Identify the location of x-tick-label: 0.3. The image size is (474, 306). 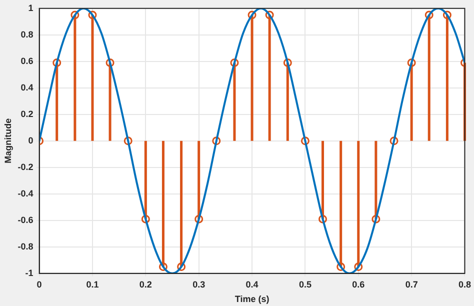
(199, 284).